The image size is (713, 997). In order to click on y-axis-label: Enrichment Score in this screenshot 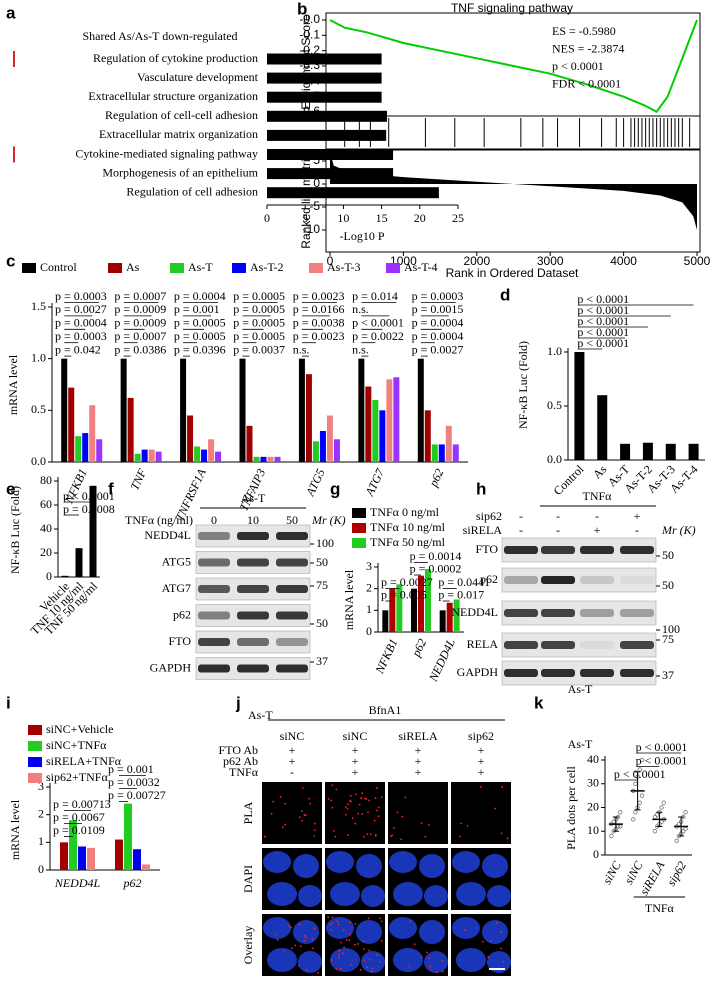, I will do `click(306, 62)`.